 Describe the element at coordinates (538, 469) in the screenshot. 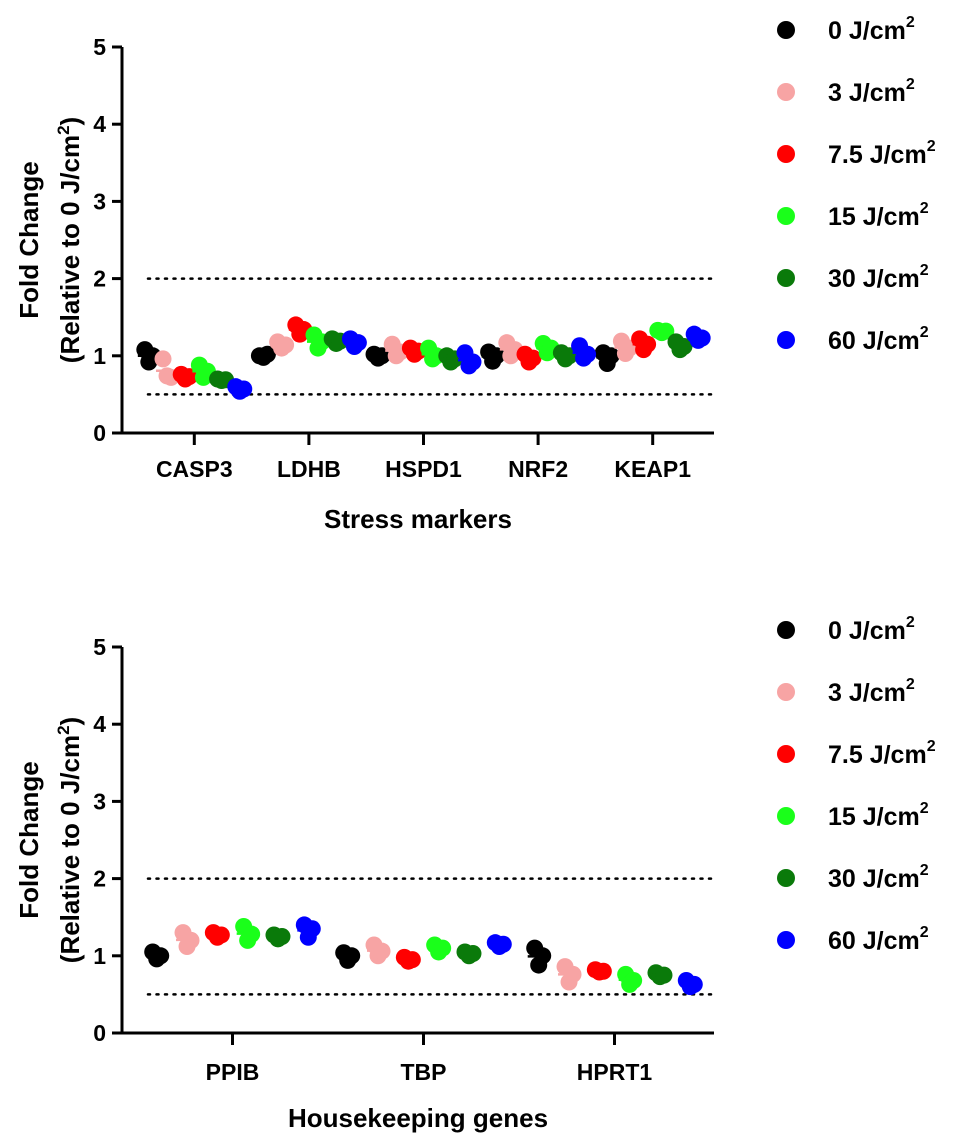

I see `x-tick-label-nrf2: NRF2` at that location.